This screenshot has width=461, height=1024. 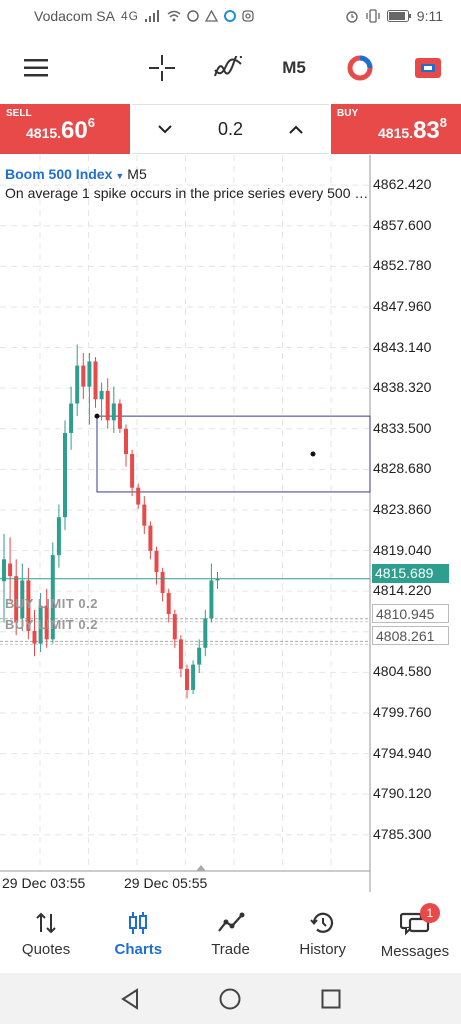 I want to click on chevron-up-icon, so click(x=296, y=129).